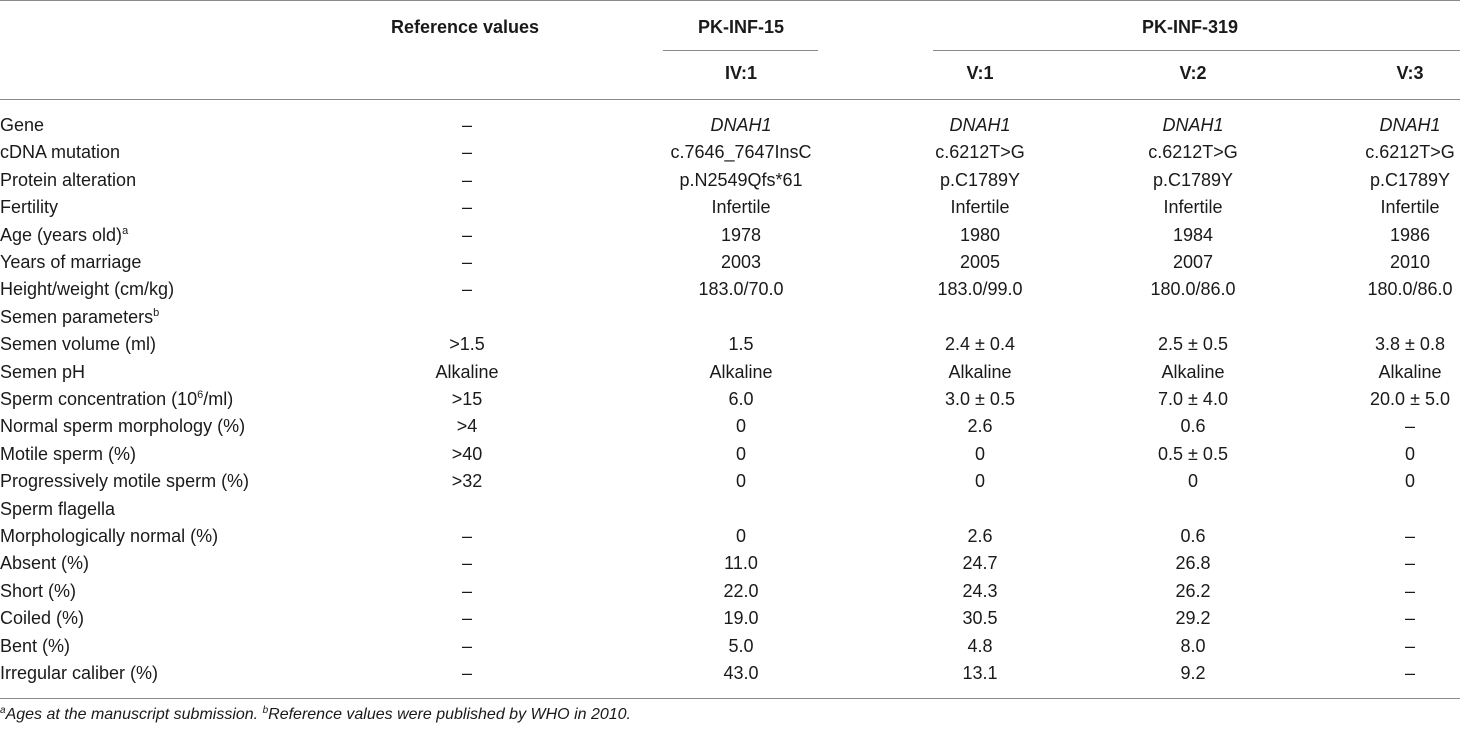  Describe the element at coordinates (1410, 73) in the screenshot. I see `header-subject-v3: V:3` at that location.